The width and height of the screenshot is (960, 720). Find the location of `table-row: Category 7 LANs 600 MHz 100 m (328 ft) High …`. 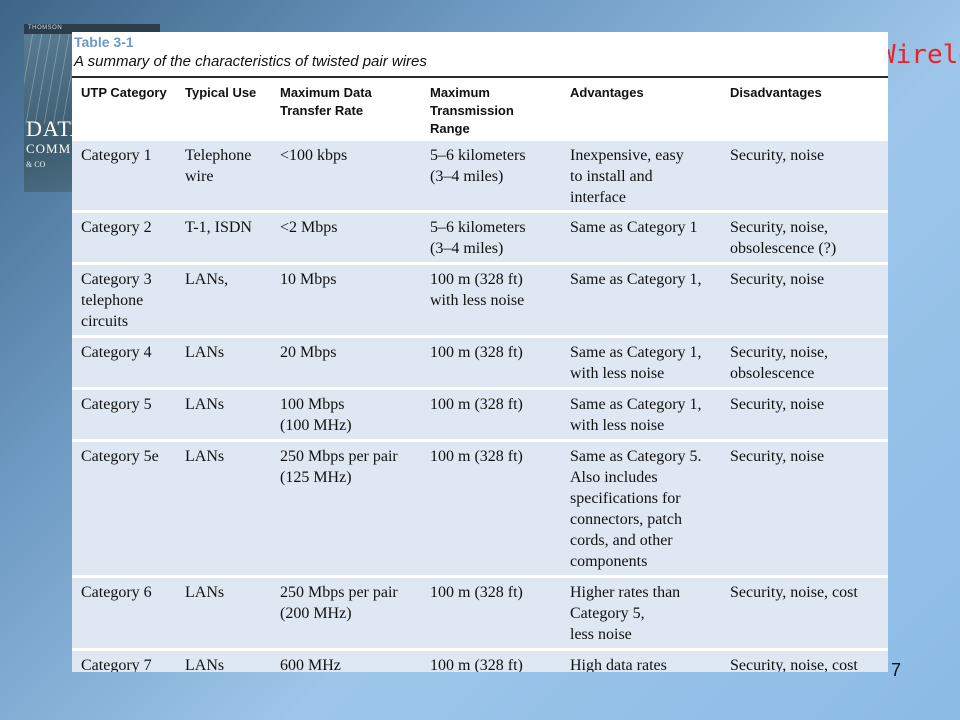

table-row: Category 7 LANs 600 MHz 100 m (328 ft) High … is located at coordinates (480, 660).